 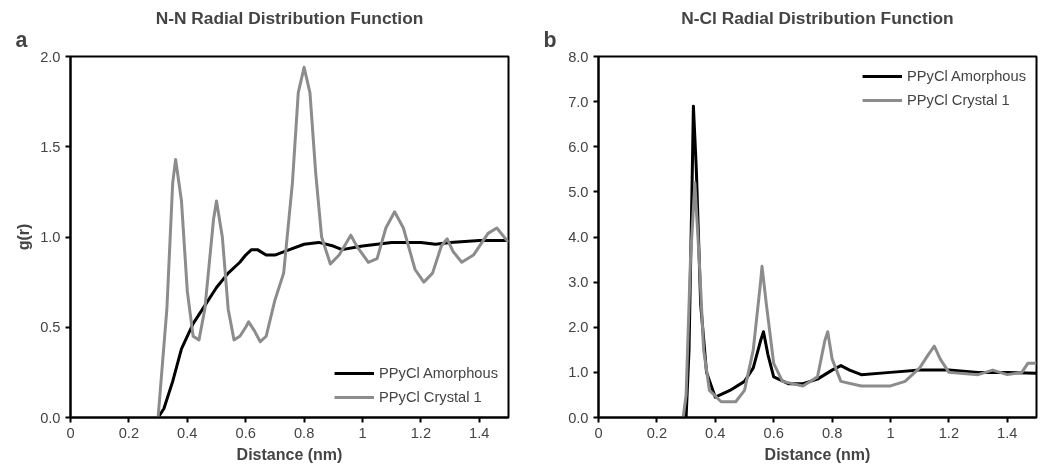 I want to click on text: b, so click(x=550, y=39).